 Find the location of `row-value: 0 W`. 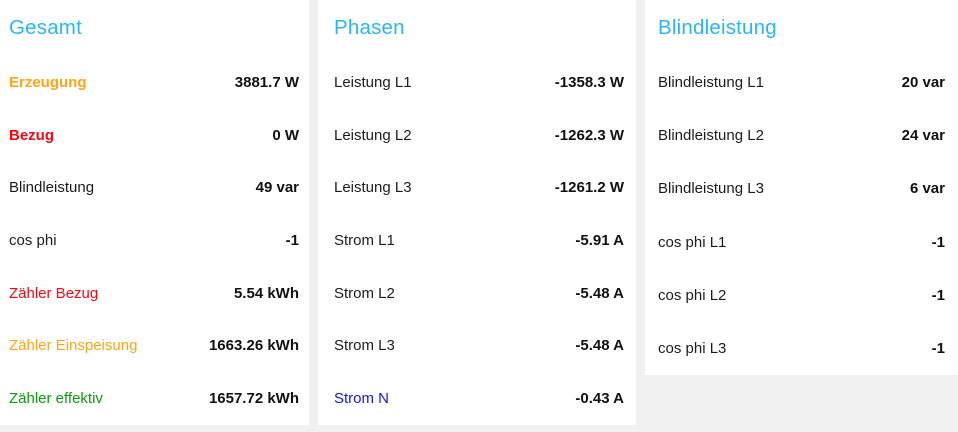

row-value: 0 W is located at coordinates (285, 135).